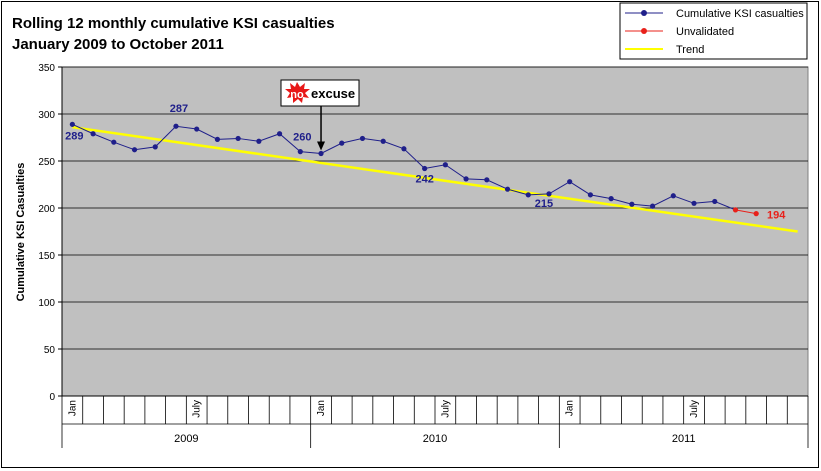  I want to click on y-tick-label: 200, so click(46, 209).